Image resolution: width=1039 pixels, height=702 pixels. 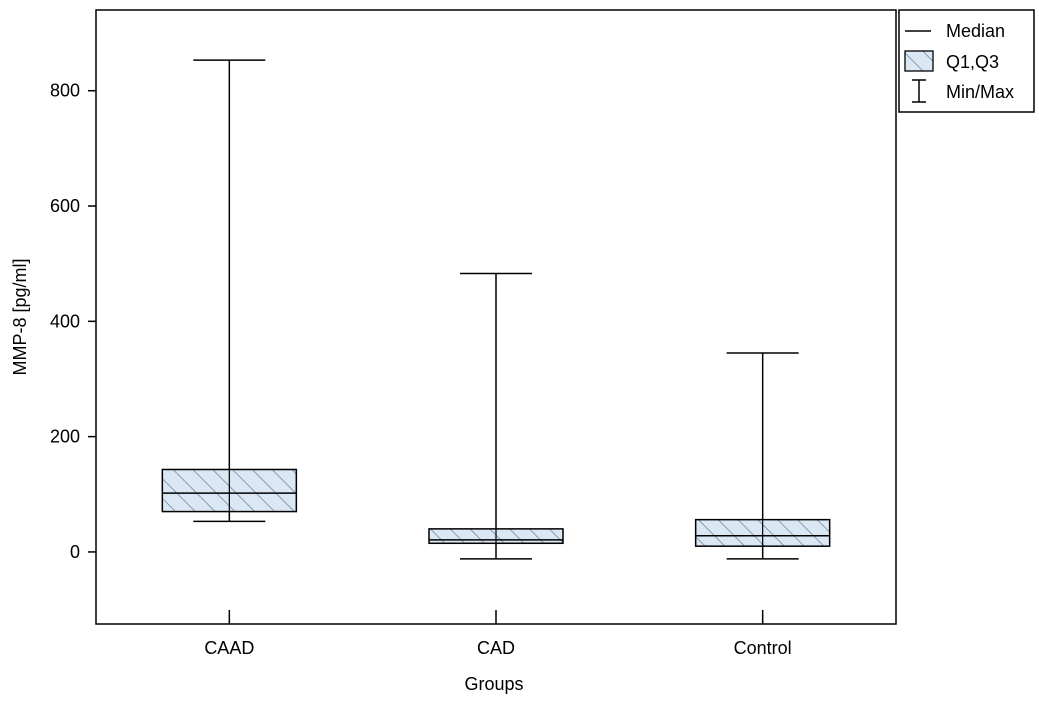 I want to click on x-tick-label: CAAD, so click(x=229, y=648).